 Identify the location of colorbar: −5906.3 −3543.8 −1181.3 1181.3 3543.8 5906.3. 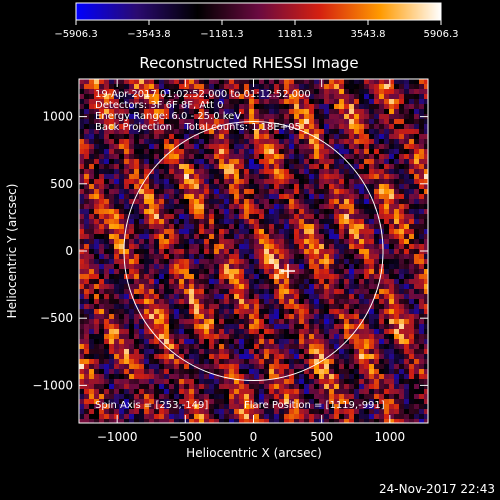
(256, 21).